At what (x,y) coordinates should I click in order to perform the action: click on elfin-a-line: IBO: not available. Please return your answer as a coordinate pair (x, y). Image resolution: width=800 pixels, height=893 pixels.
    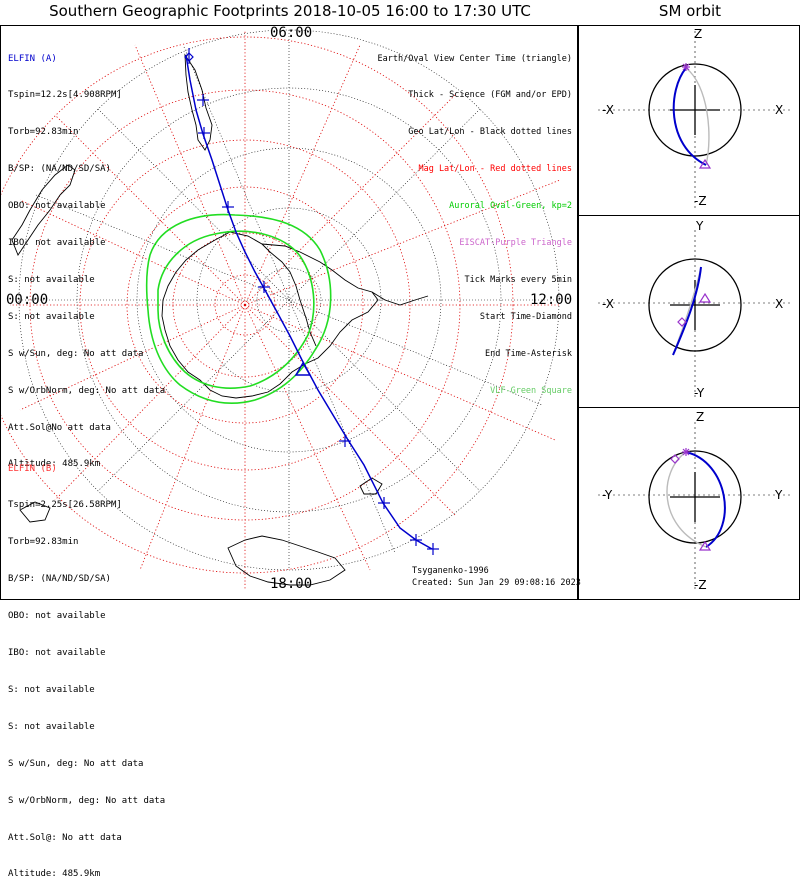
    Looking at the image, I should click on (57, 243).